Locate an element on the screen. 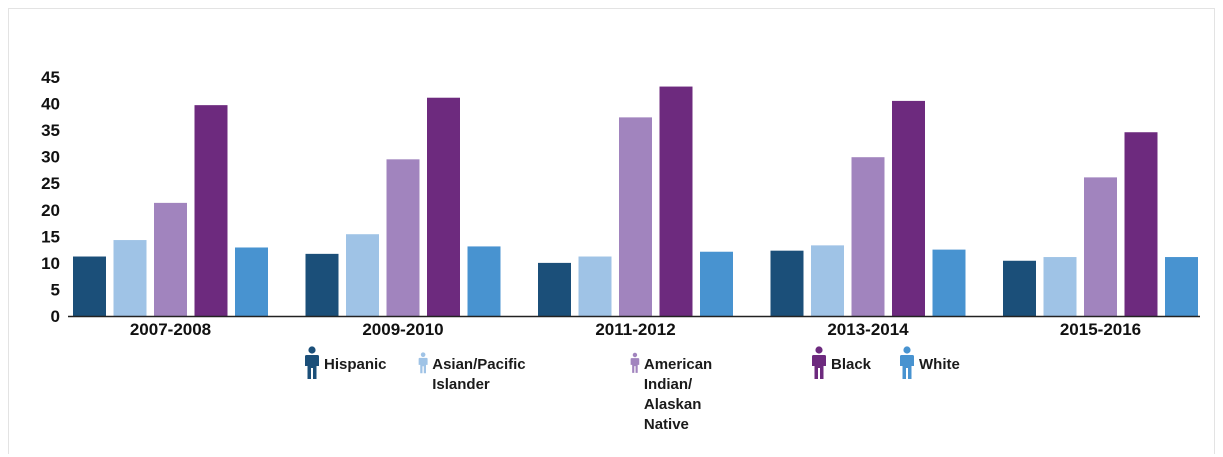  y-tick-label: 40 is located at coordinates (50, 104).